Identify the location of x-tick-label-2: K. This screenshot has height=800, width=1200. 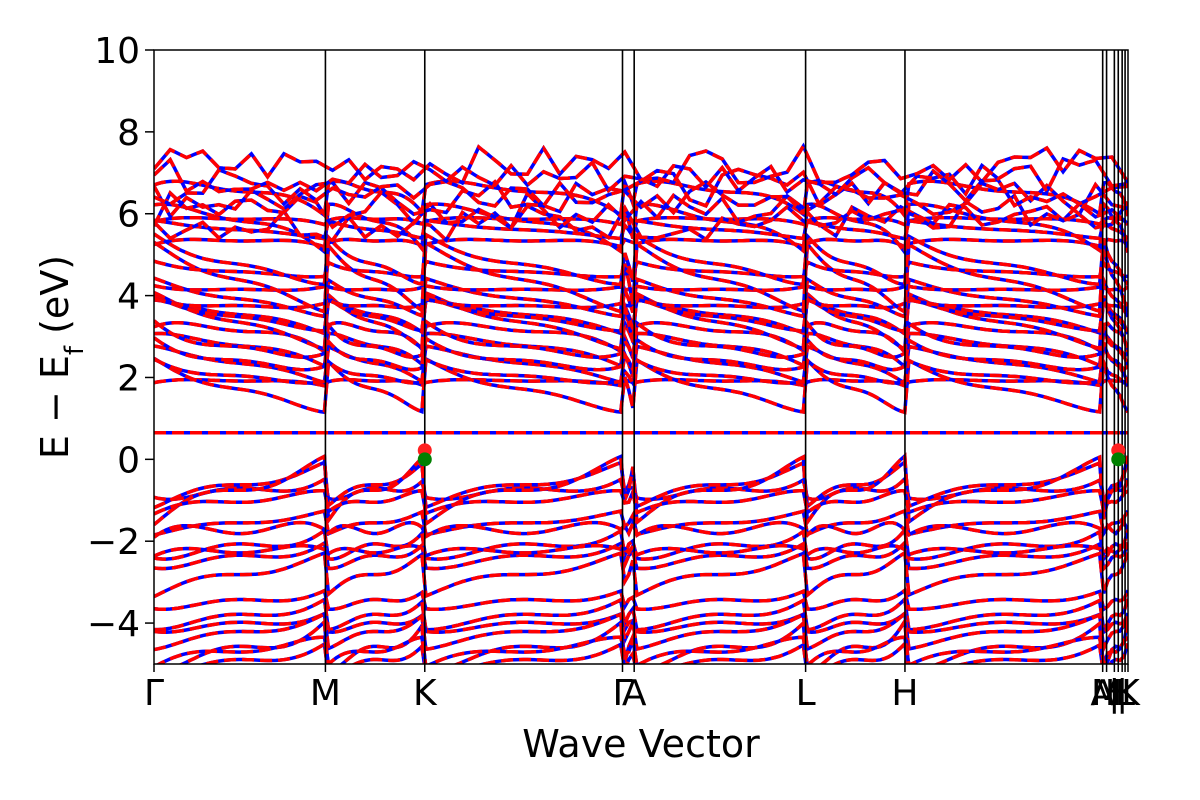
(425, 693).